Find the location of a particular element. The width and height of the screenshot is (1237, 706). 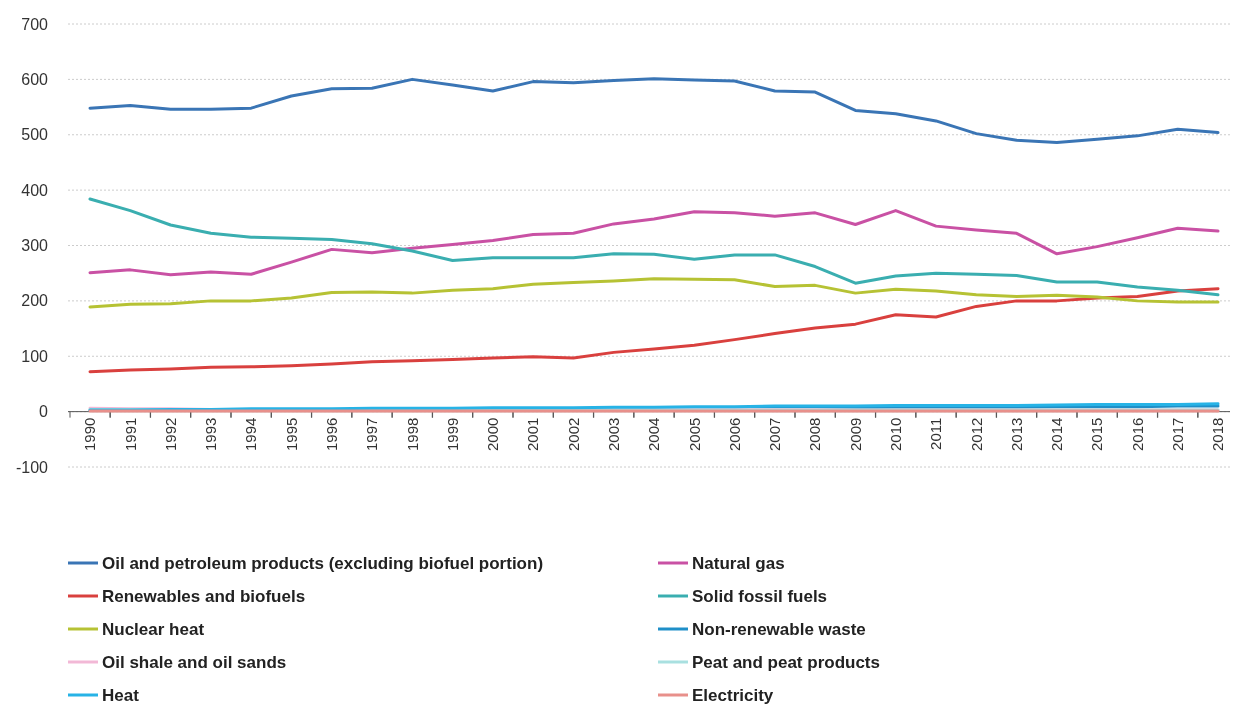

x-tick-label: 1997 is located at coordinates (372, 434).